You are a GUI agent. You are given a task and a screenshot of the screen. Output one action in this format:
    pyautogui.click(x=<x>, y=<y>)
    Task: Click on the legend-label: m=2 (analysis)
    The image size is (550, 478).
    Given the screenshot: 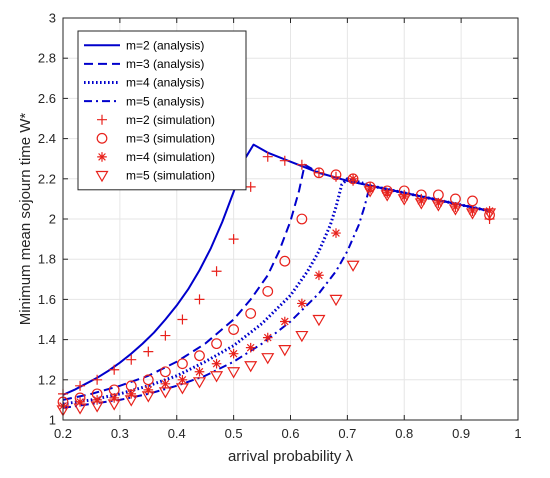 What is the action you would take?
    pyautogui.click(x=165, y=46)
    